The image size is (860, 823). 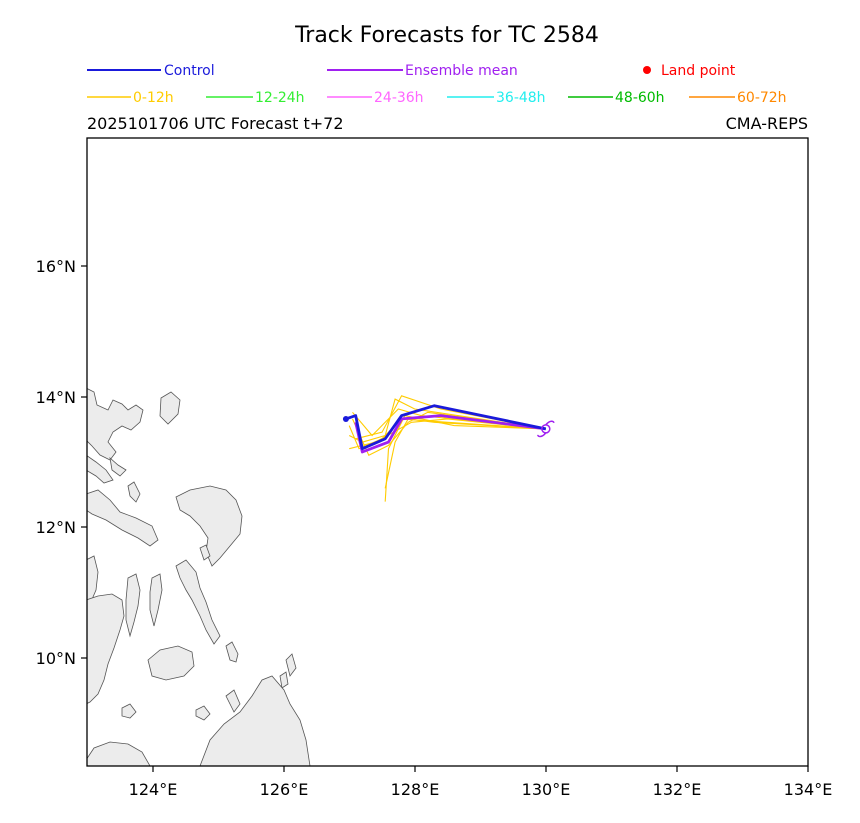 I want to click on legend-row-1: Control Ensemble mean Land point, so click(x=411, y=71).